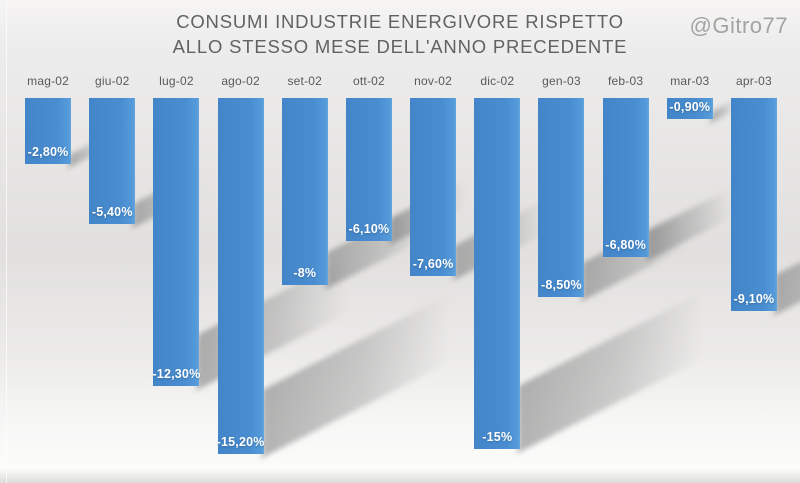  Describe the element at coordinates (408, 171) in the screenshot. I see `bar-area: -6,10%` at that location.